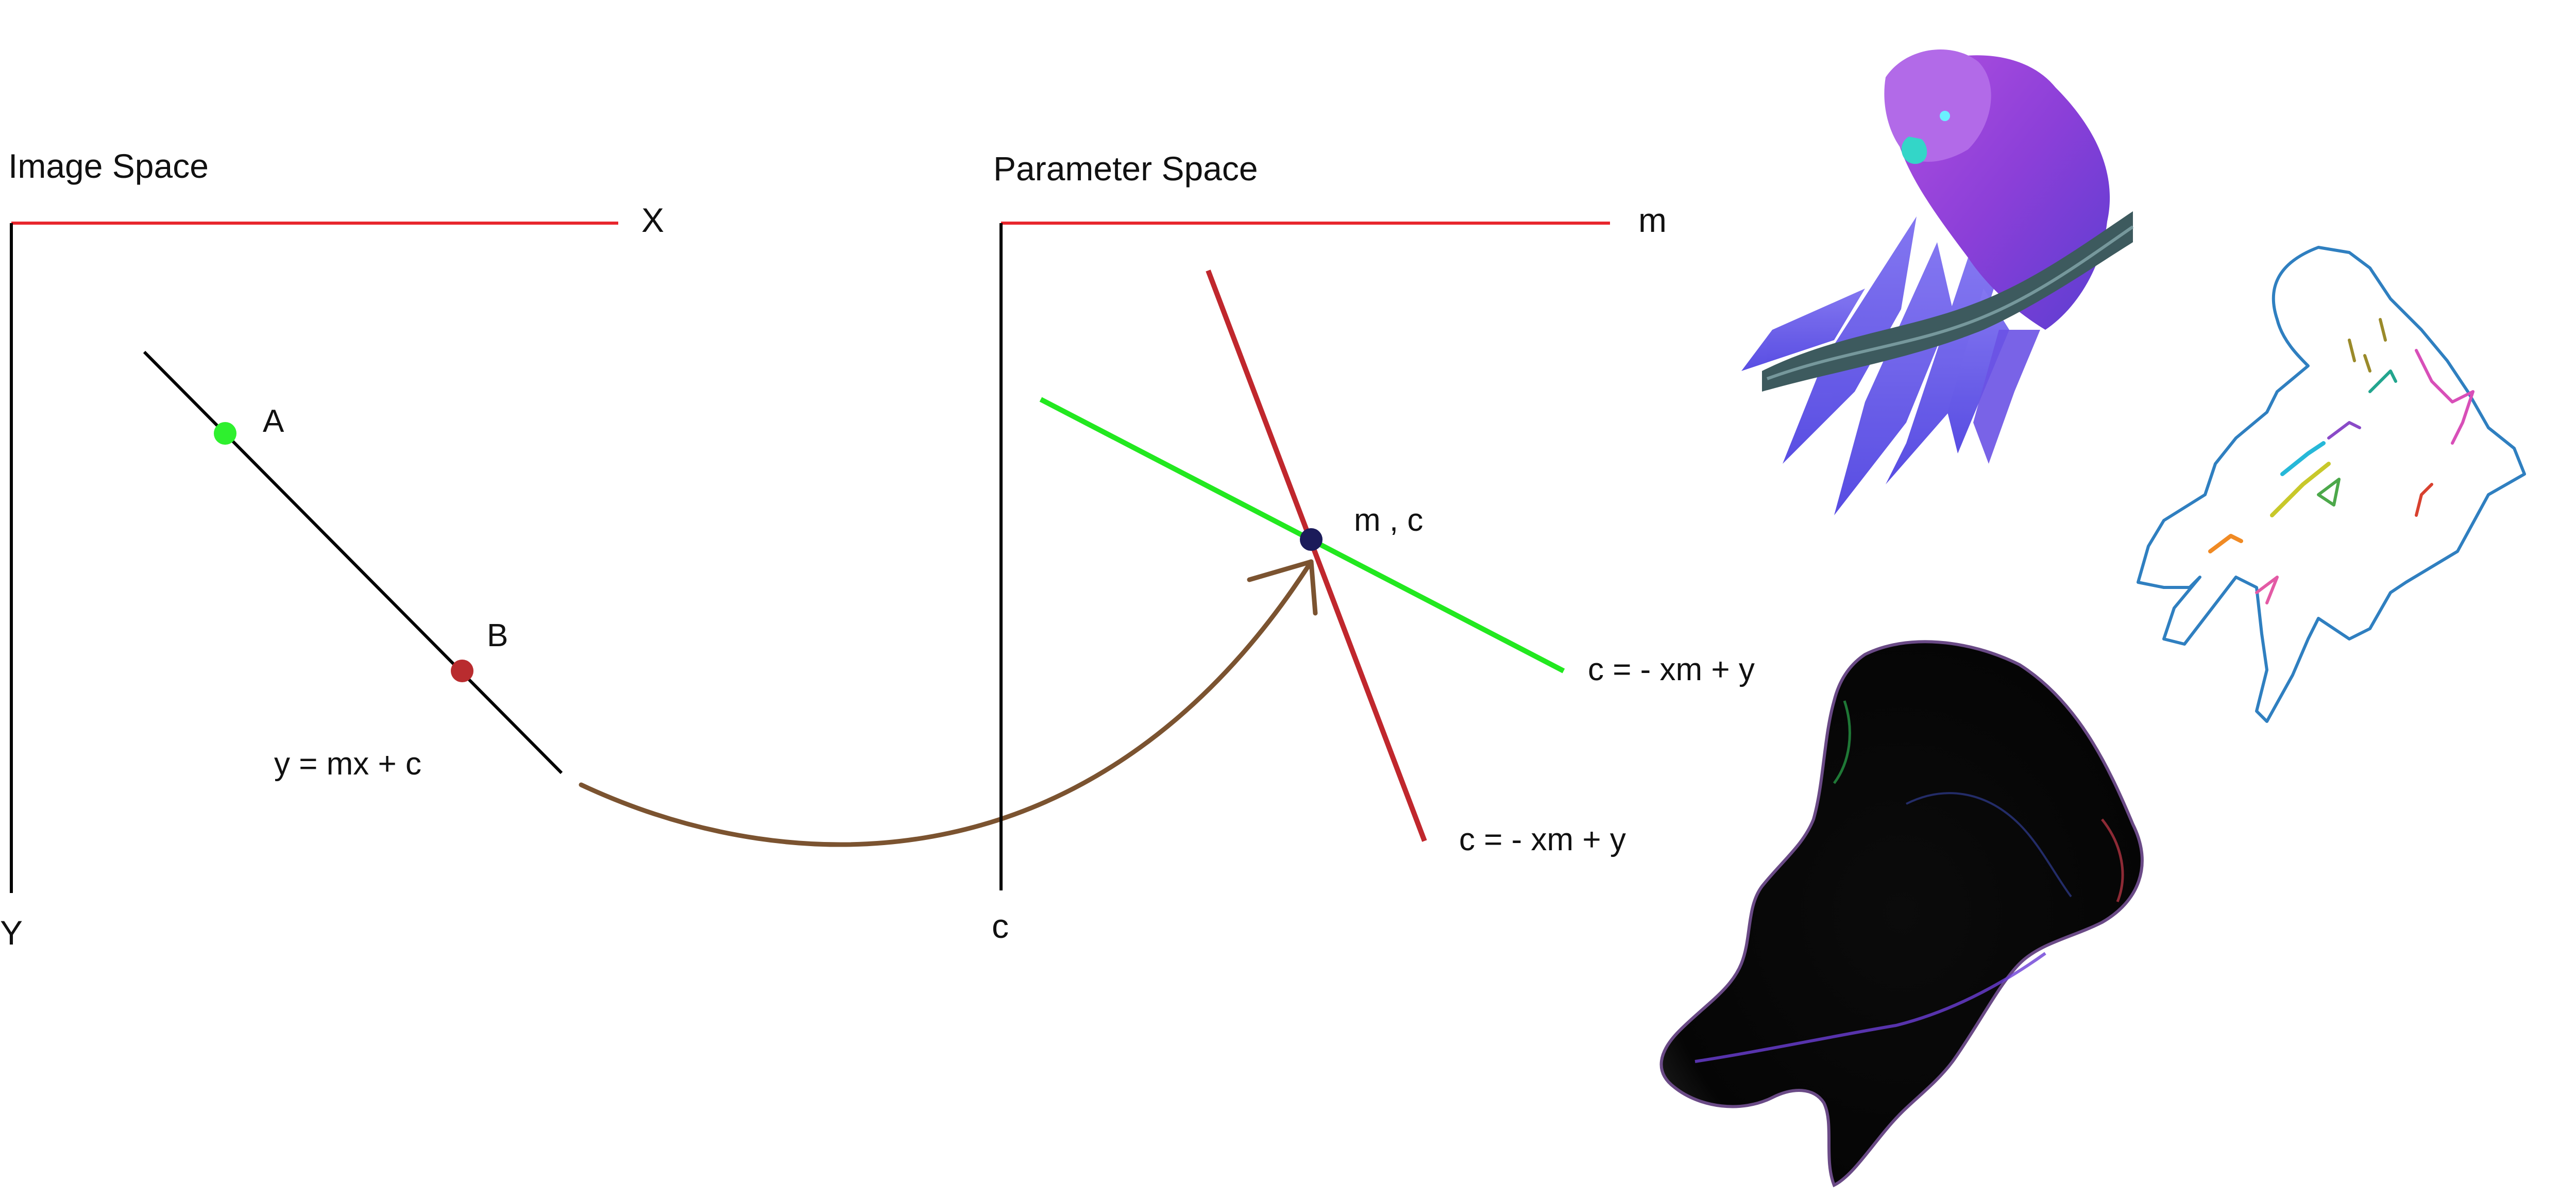 The image size is (2576, 1196). I want to click on parrot-beak, so click(1914, 151).